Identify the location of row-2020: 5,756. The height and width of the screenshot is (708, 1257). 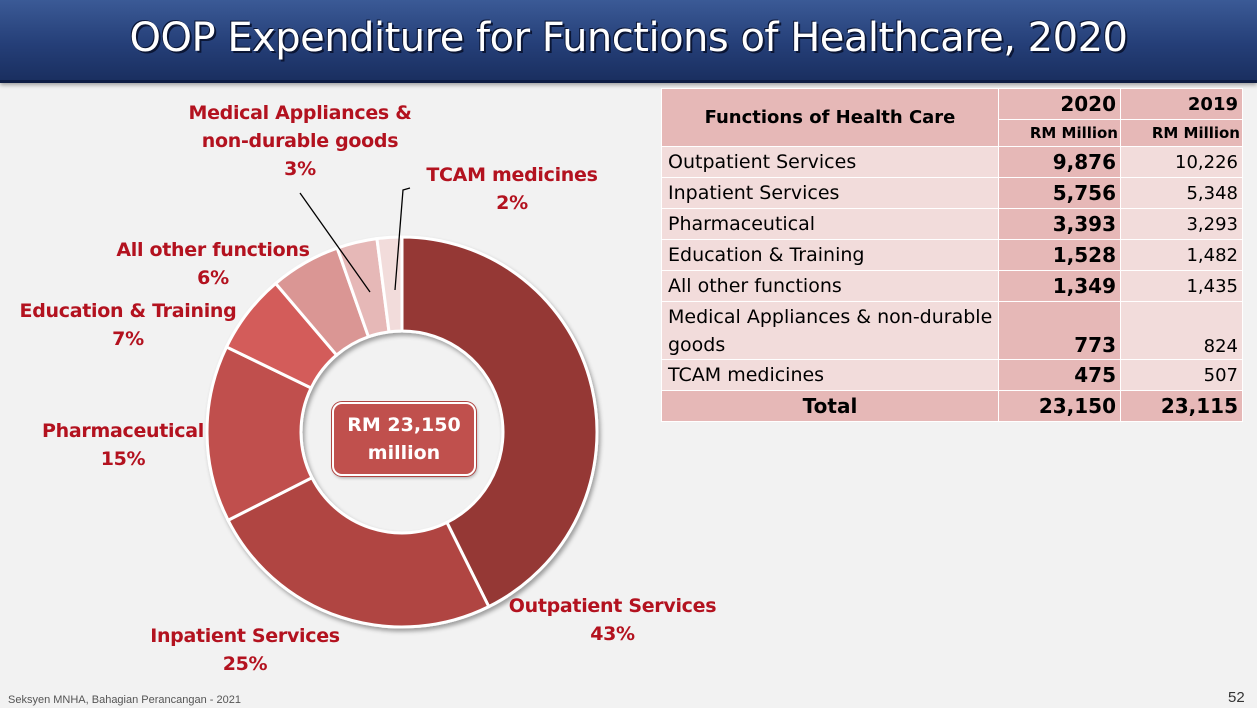
(1059, 193).